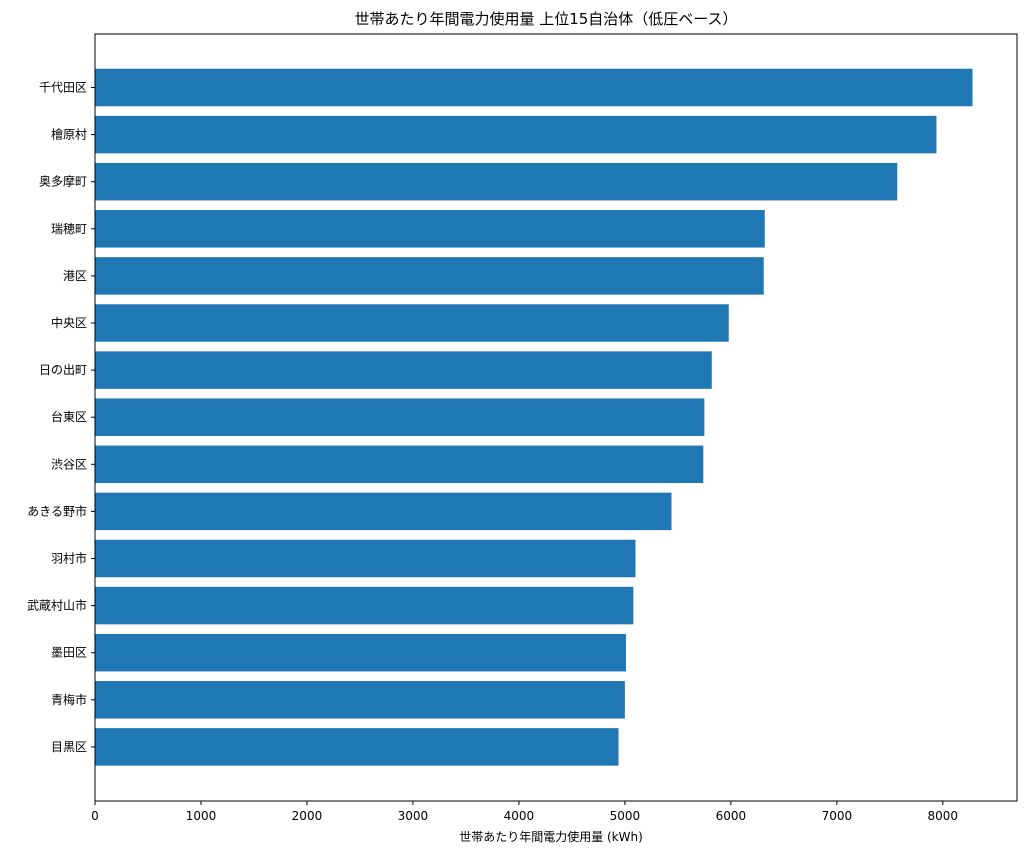 Image resolution: width=1024 pixels, height=848 pixels. I want to click on y-tick-label-4: 港区, so click(75, 276).